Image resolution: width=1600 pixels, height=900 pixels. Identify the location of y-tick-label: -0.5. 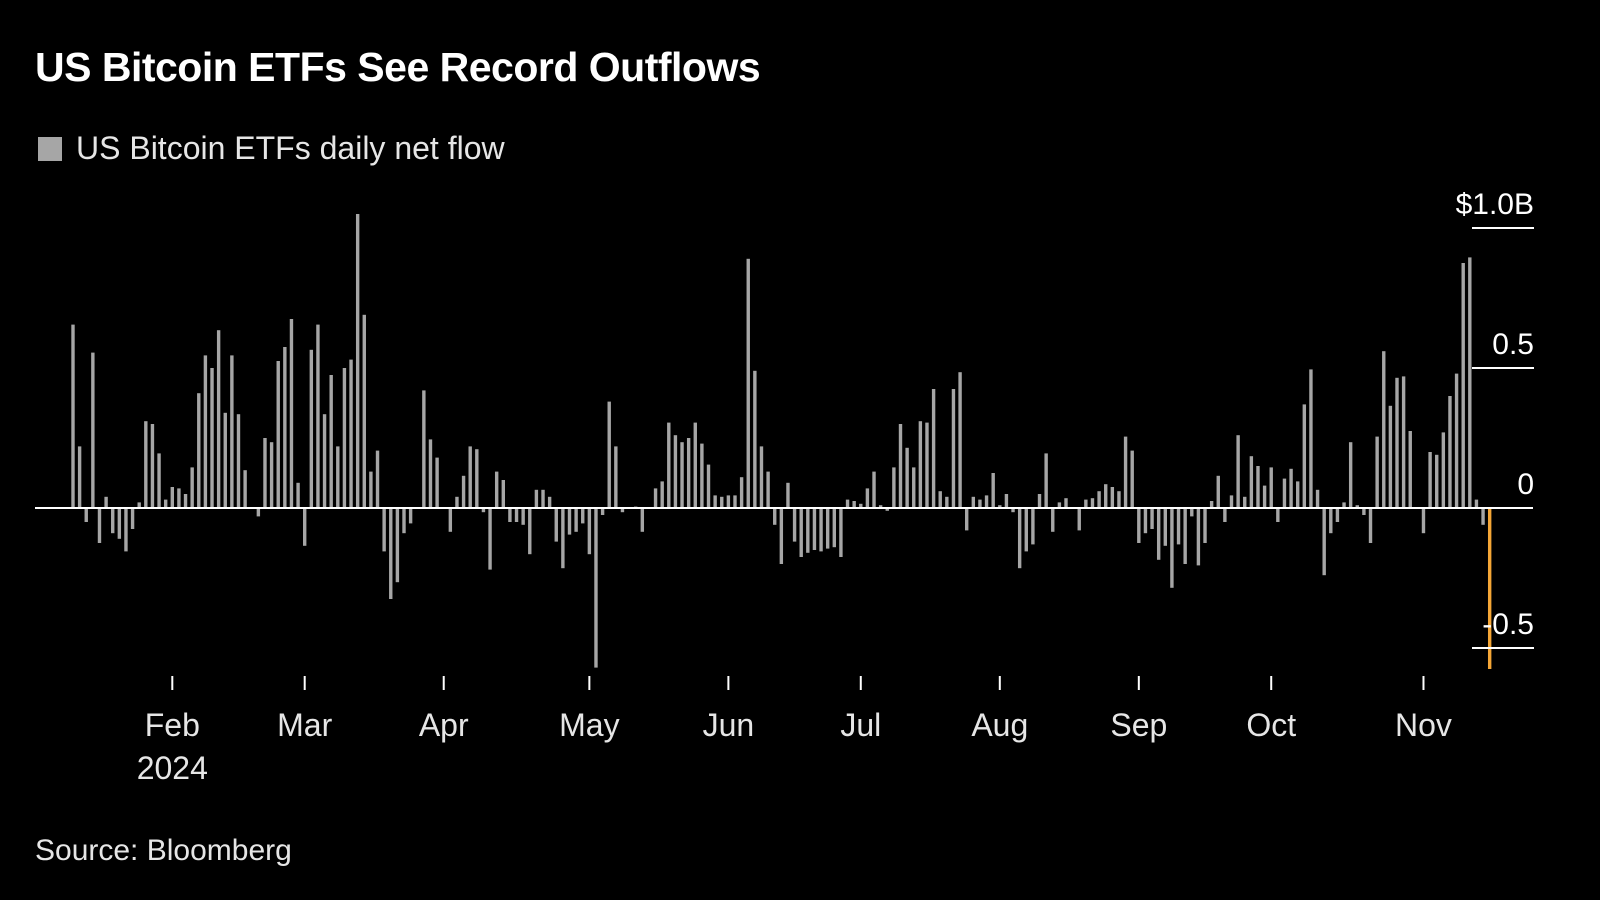
(1508, 624).